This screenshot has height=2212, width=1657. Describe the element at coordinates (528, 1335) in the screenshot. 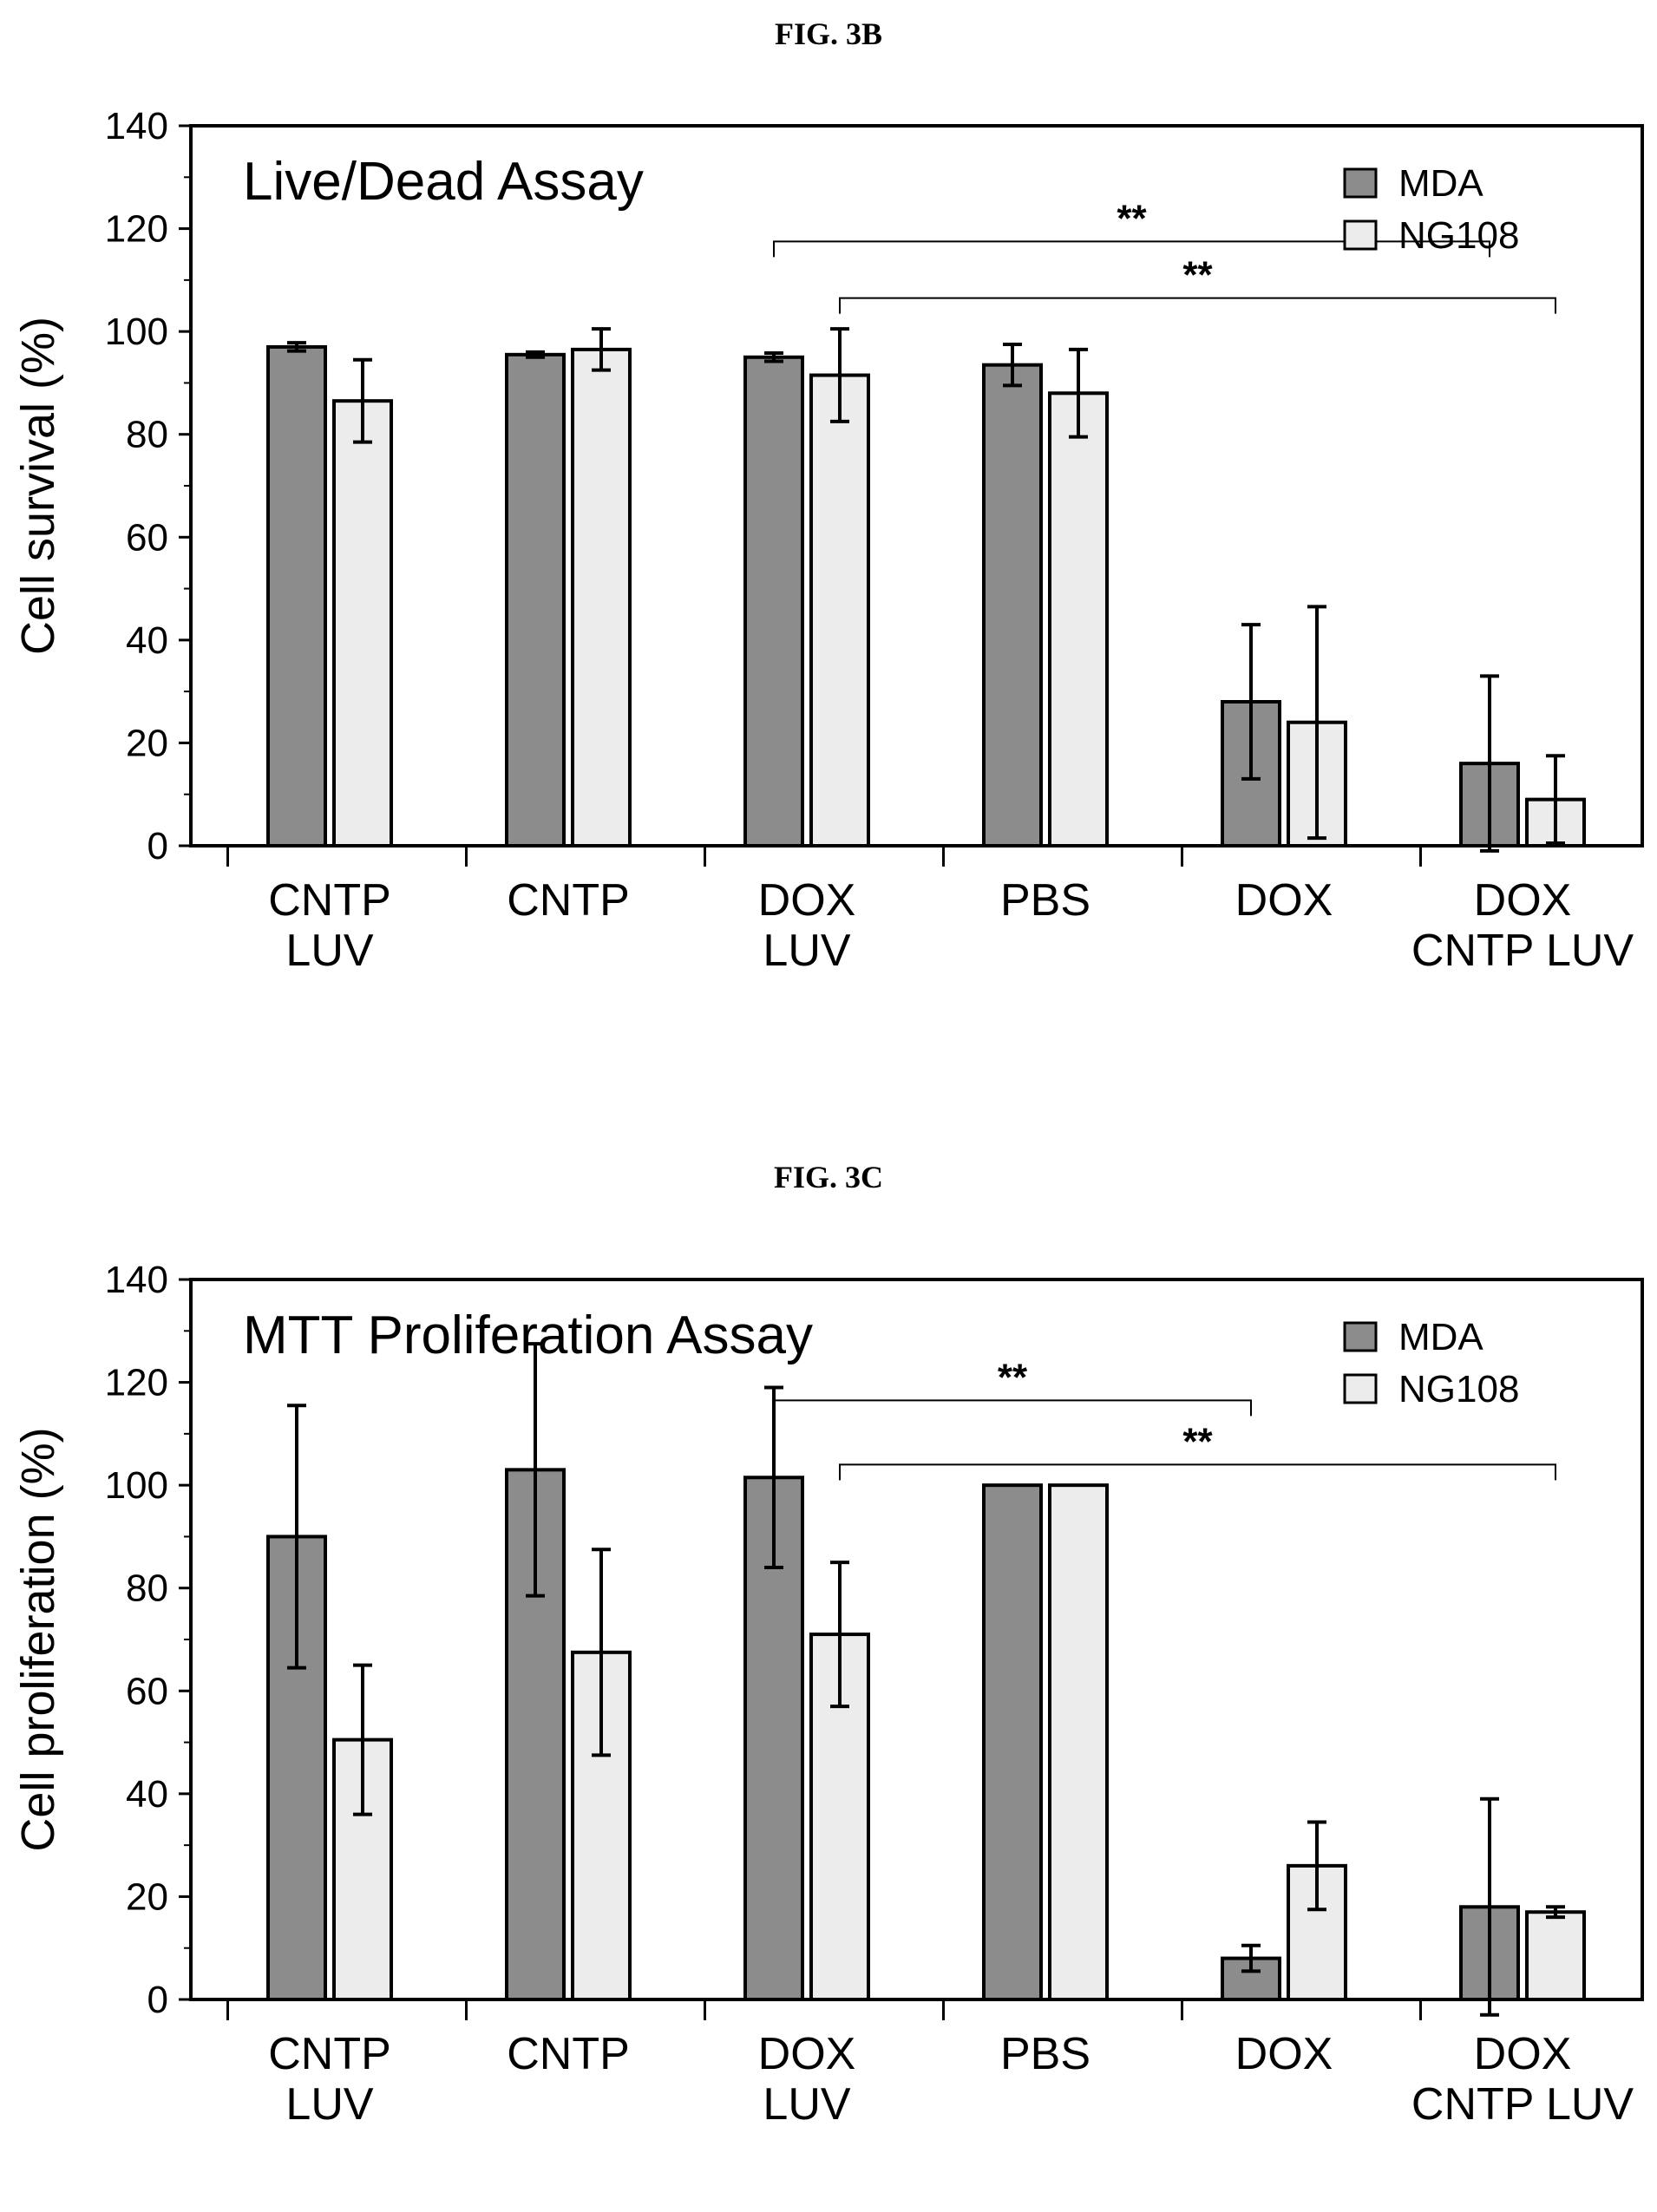

I see `chart-title: MTT Proliferation Assay` at that location.